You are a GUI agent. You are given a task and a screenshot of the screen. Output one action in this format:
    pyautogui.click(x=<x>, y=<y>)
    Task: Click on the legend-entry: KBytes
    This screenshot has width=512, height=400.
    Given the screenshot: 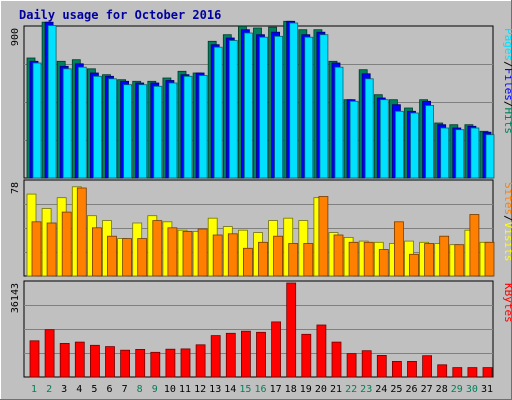 What is the action you would take?
    pyautogui.click(x=507, y=303)
    